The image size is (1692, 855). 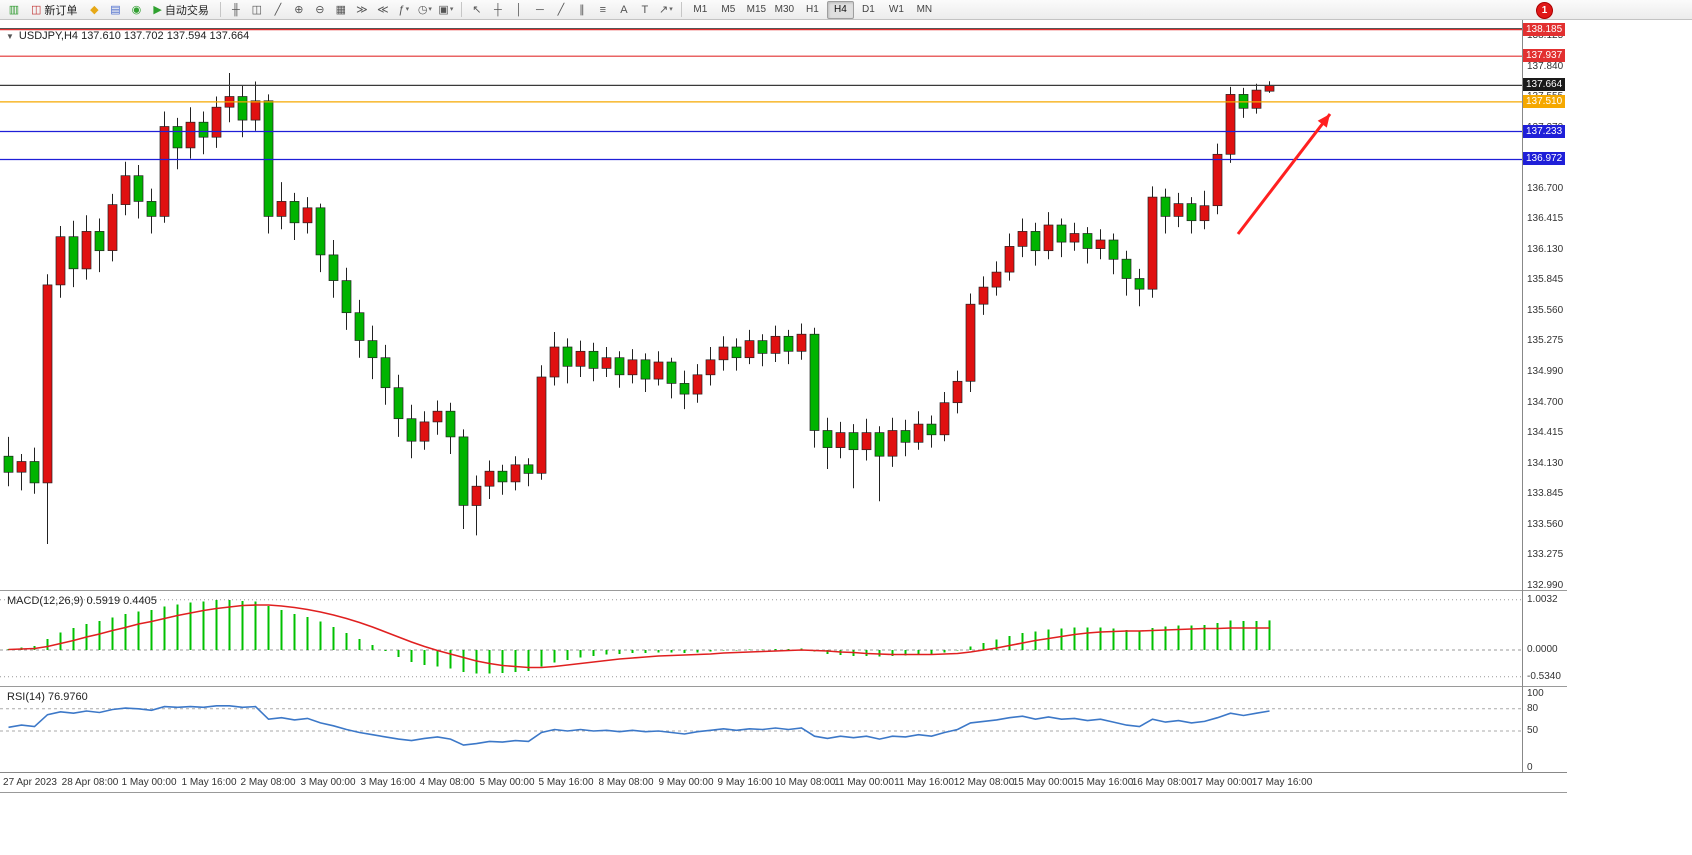 What do you see at coordinates (424, 9) in the screenshot?
I see `periods-icon: ◷ ▾` at bounding box center [424, 9].